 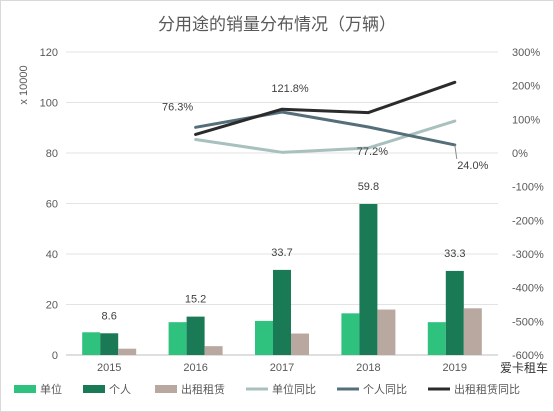 What do you see at coordinates (277, 25) in the screenshot?
I see `chart-title: 分用途的销量分布情况（万辆）` at bounding box center [277, 25].